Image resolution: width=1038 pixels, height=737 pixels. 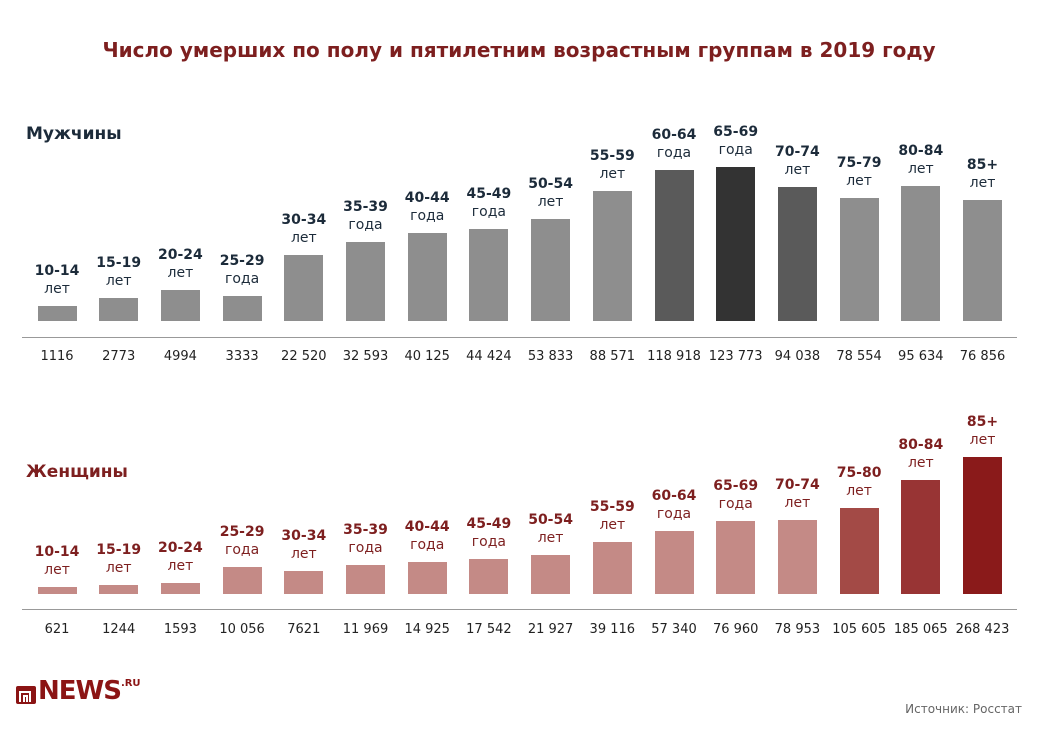 I want to click on category-label: 65-69 года, so click(x=736, y=495).